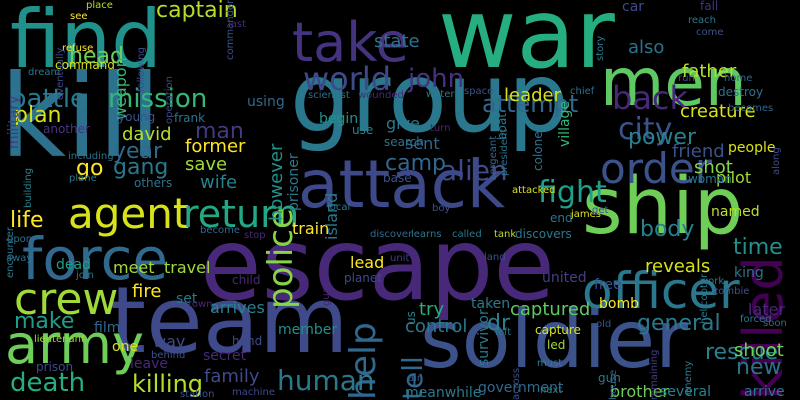 The width and height of the screenshot is (800, 400). Describe the element at coordinates (600, 48) in the screenshot. I see `word-story: story` at that location.